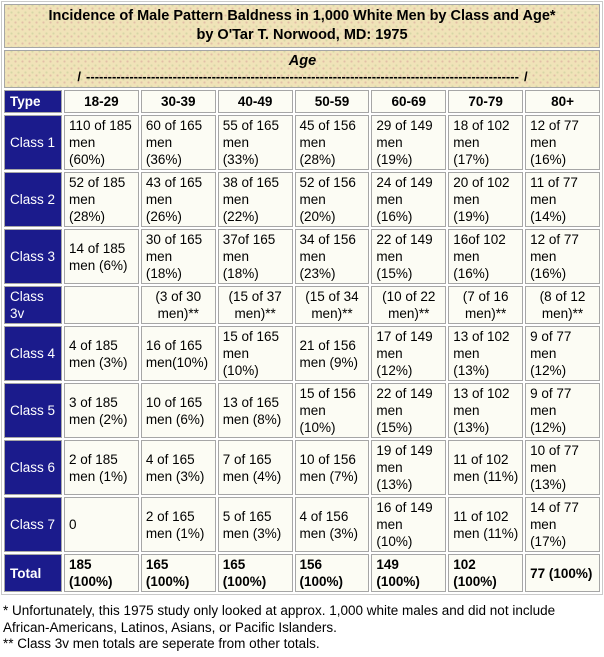 This screenshot has height=657, width=604. What do you see at coordinates (409, 353) in the screenshot?
I see `data-cell: 17 of 149 men (12%)` at bounding box center [409, 353].